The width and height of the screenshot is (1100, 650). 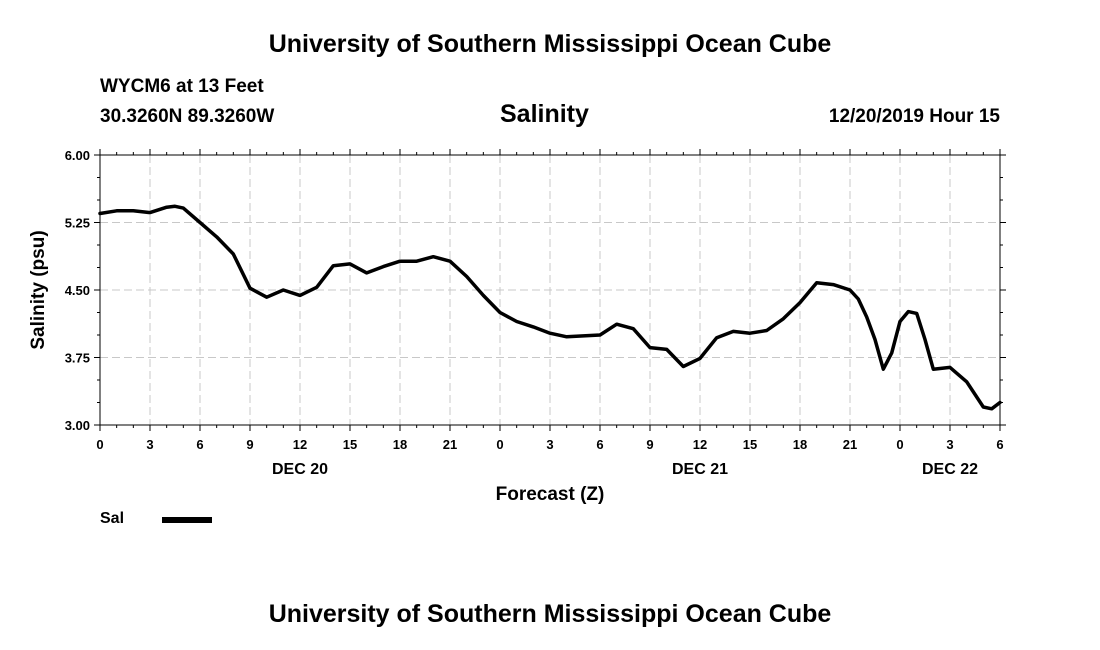 What do you see at coordinates (77, 425) in the screenshot?
I see `y-tick-label: 3.00` at bounding box center [77, 425].